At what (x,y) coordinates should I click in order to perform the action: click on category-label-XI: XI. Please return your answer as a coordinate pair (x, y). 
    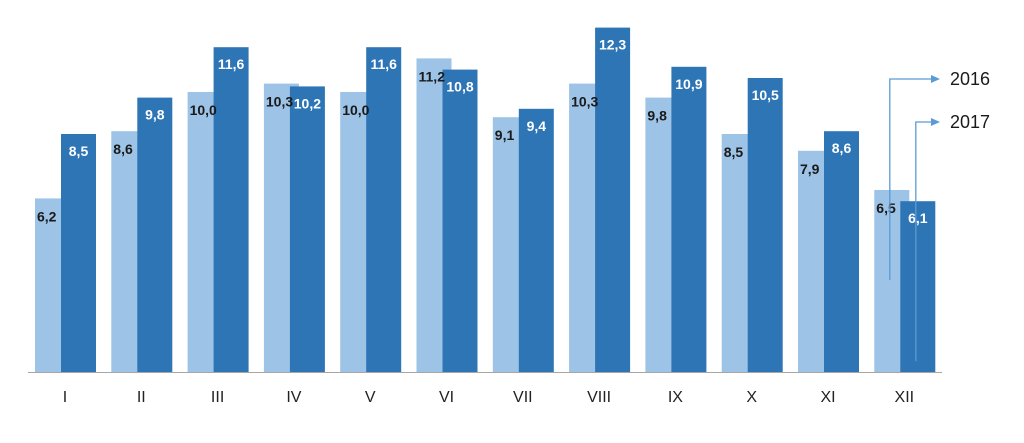
    Looking at the image, I should click on (827, 397).